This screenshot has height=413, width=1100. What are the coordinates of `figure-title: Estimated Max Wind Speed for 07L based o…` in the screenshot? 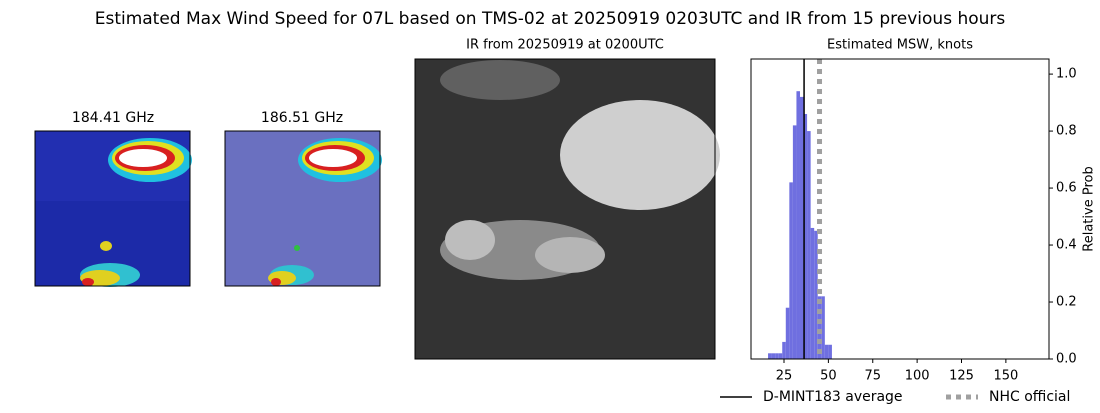 It's located at (550, 19).